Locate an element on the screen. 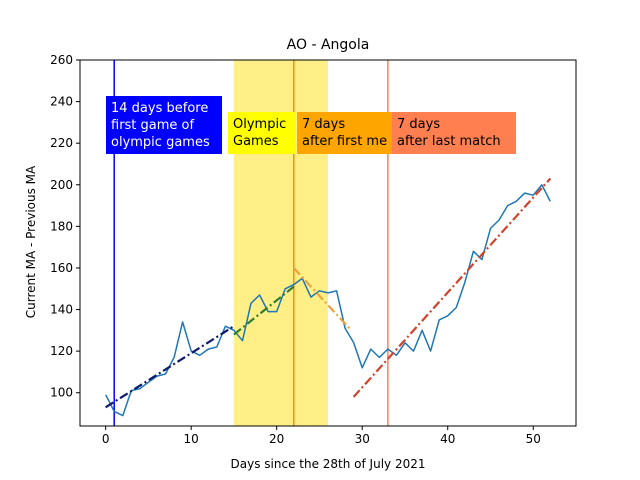 This screenshot has width=640, height=480. y-tick-label-240: 240 is located at coordinates (61, 102).